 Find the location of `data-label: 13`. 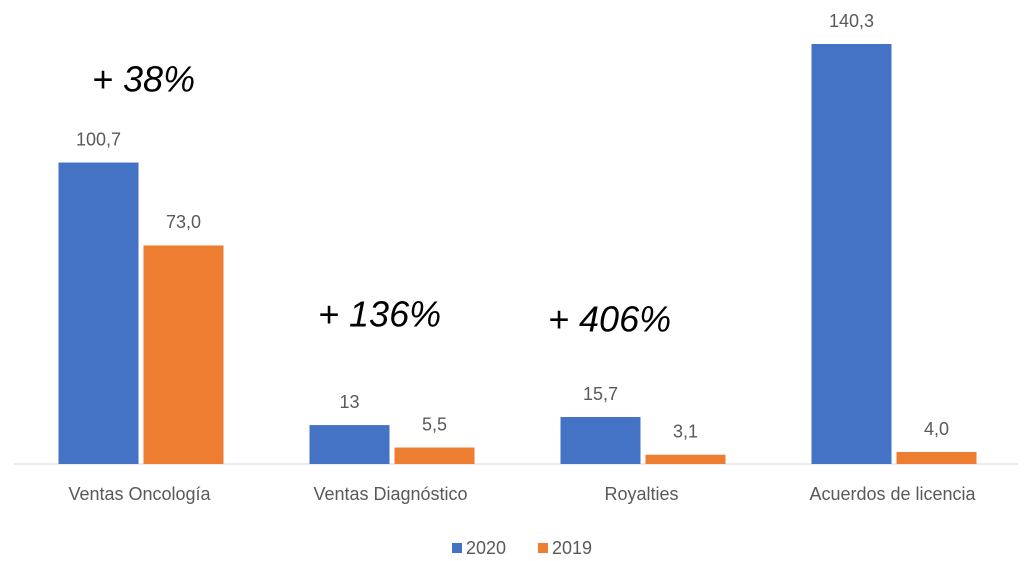

data-label: 13 is located at coordinates (349, 402).